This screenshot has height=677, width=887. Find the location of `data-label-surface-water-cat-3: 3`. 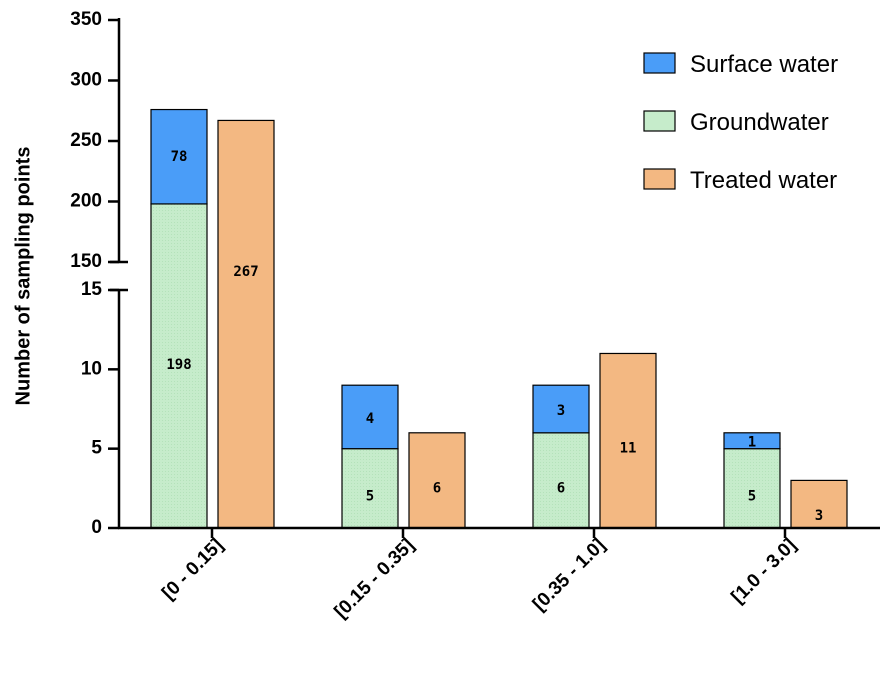

data-label-surface-water-cat-3: 3 is located at coordinates (561, 411).